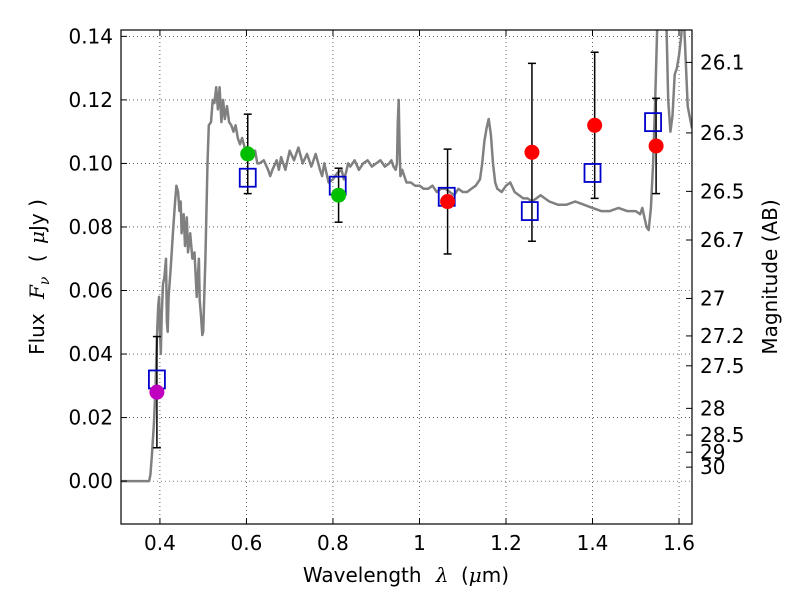 This screenshot has height=600, width=800. I want to click on y2-tick-label: 26.7, so click(722, 240).